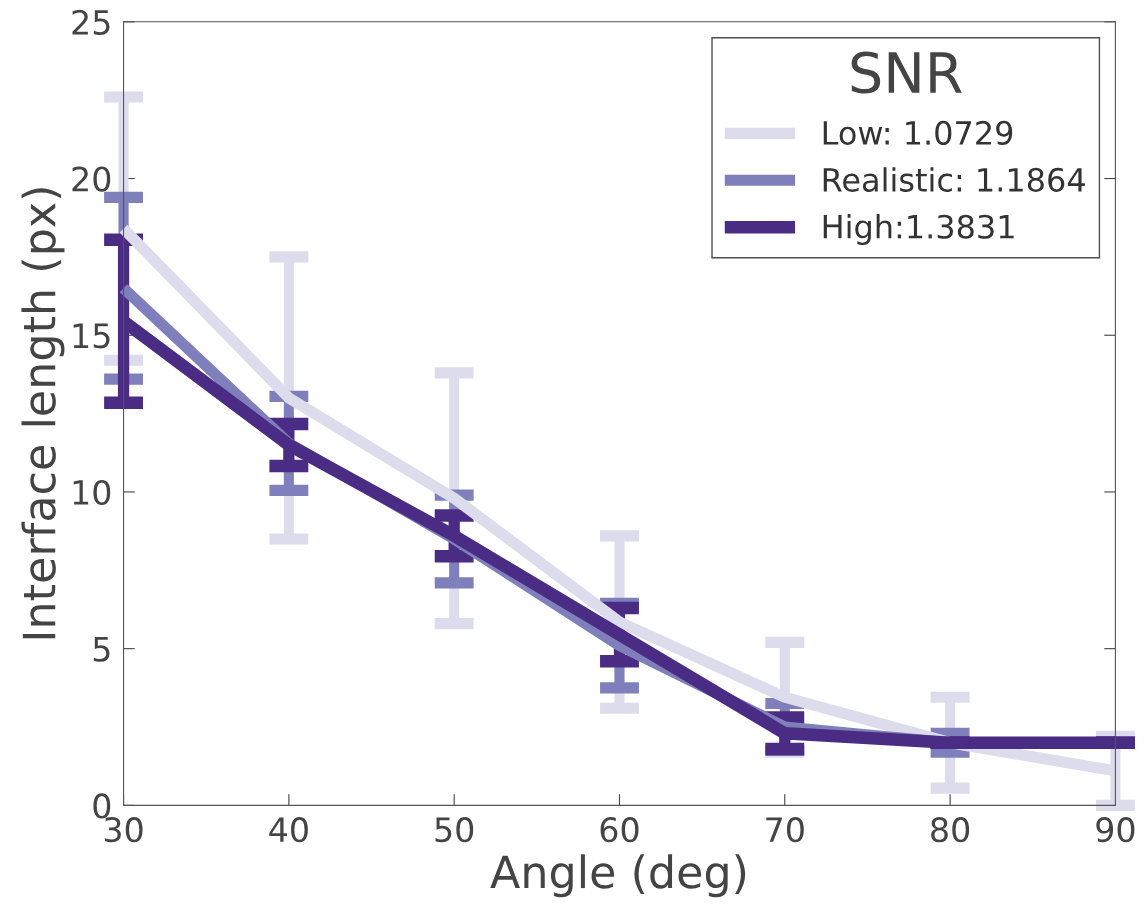 The width and height of the screenshot is (1144, 909). I want to click on legend-label: Low: 1.0729, so click(918, 133).